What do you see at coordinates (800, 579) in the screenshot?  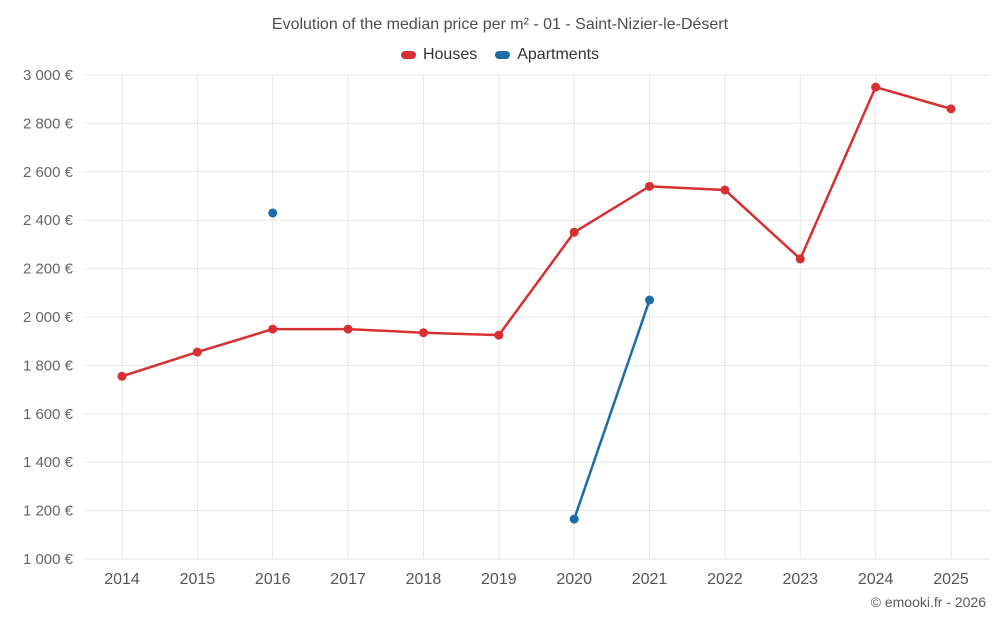 I see `x-axis-tick-label: 2023` at bounding box center [800, 579].